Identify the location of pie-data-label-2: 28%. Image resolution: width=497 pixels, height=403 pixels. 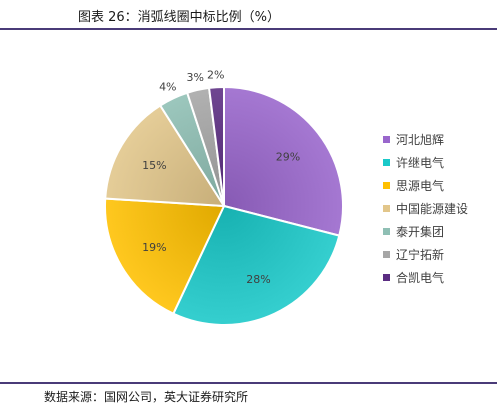
(258, 279).